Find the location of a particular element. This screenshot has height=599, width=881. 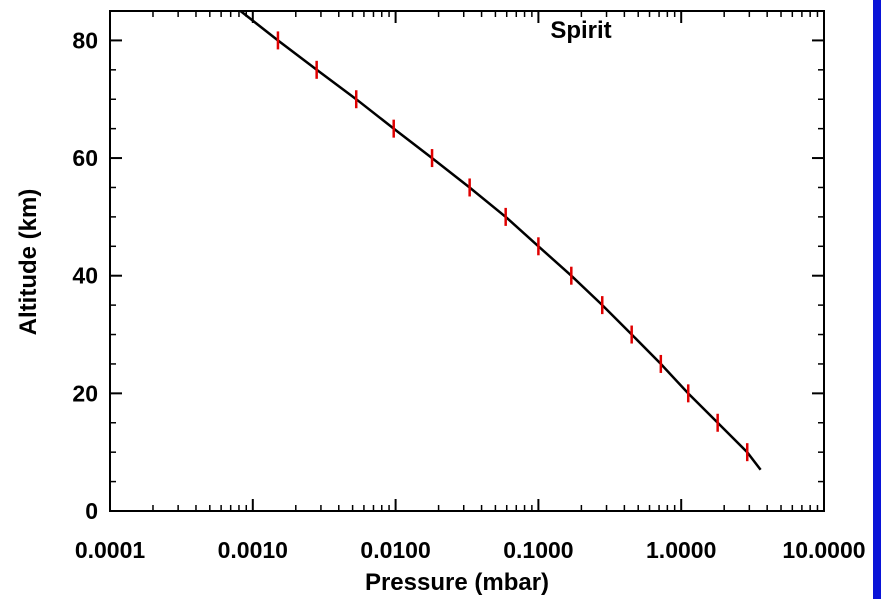

y-axis-title: Altitude (km) is located at coordinates (28, 262).